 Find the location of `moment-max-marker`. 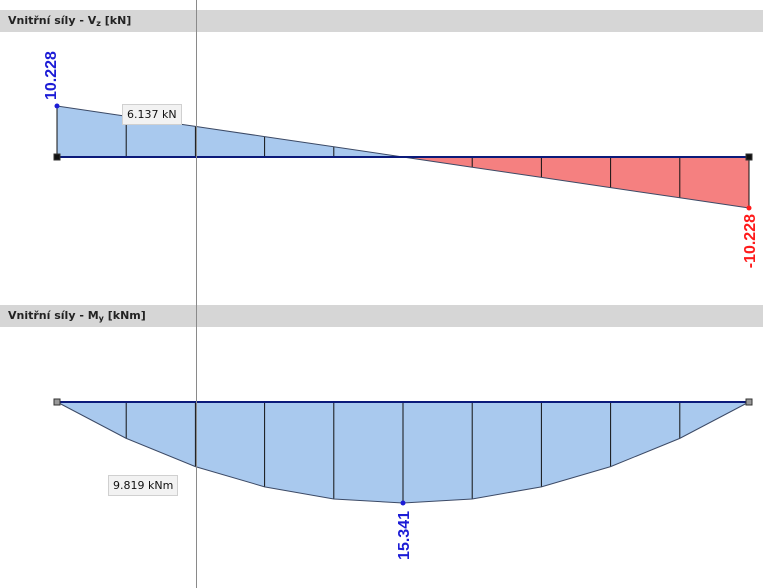

moment-max-marker is located at coordinates (403, 503).